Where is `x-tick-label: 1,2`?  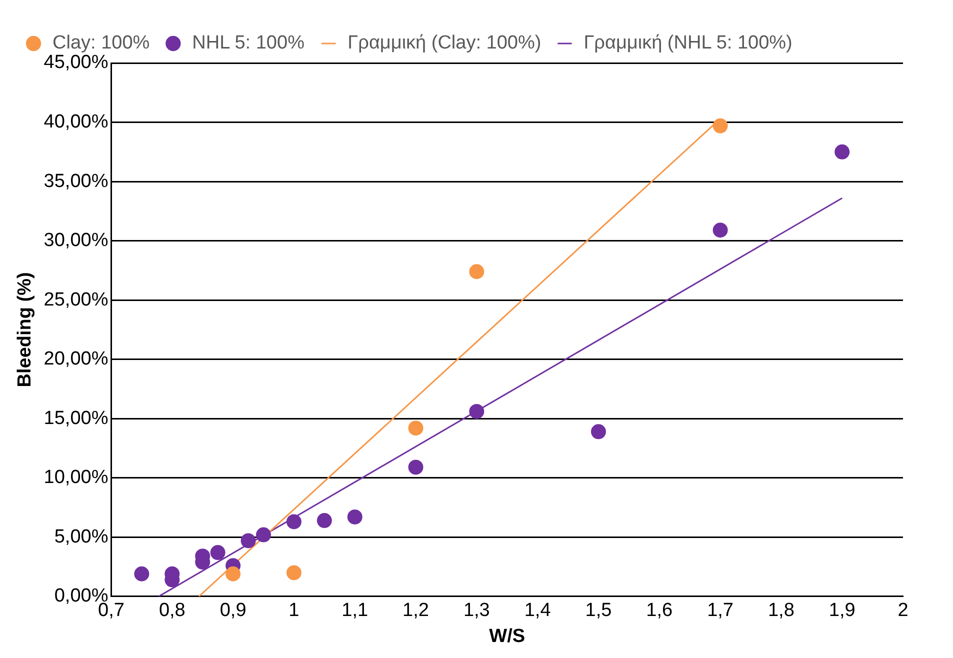 x-tick-label: 1,2 is located at coordinates (415, 611).